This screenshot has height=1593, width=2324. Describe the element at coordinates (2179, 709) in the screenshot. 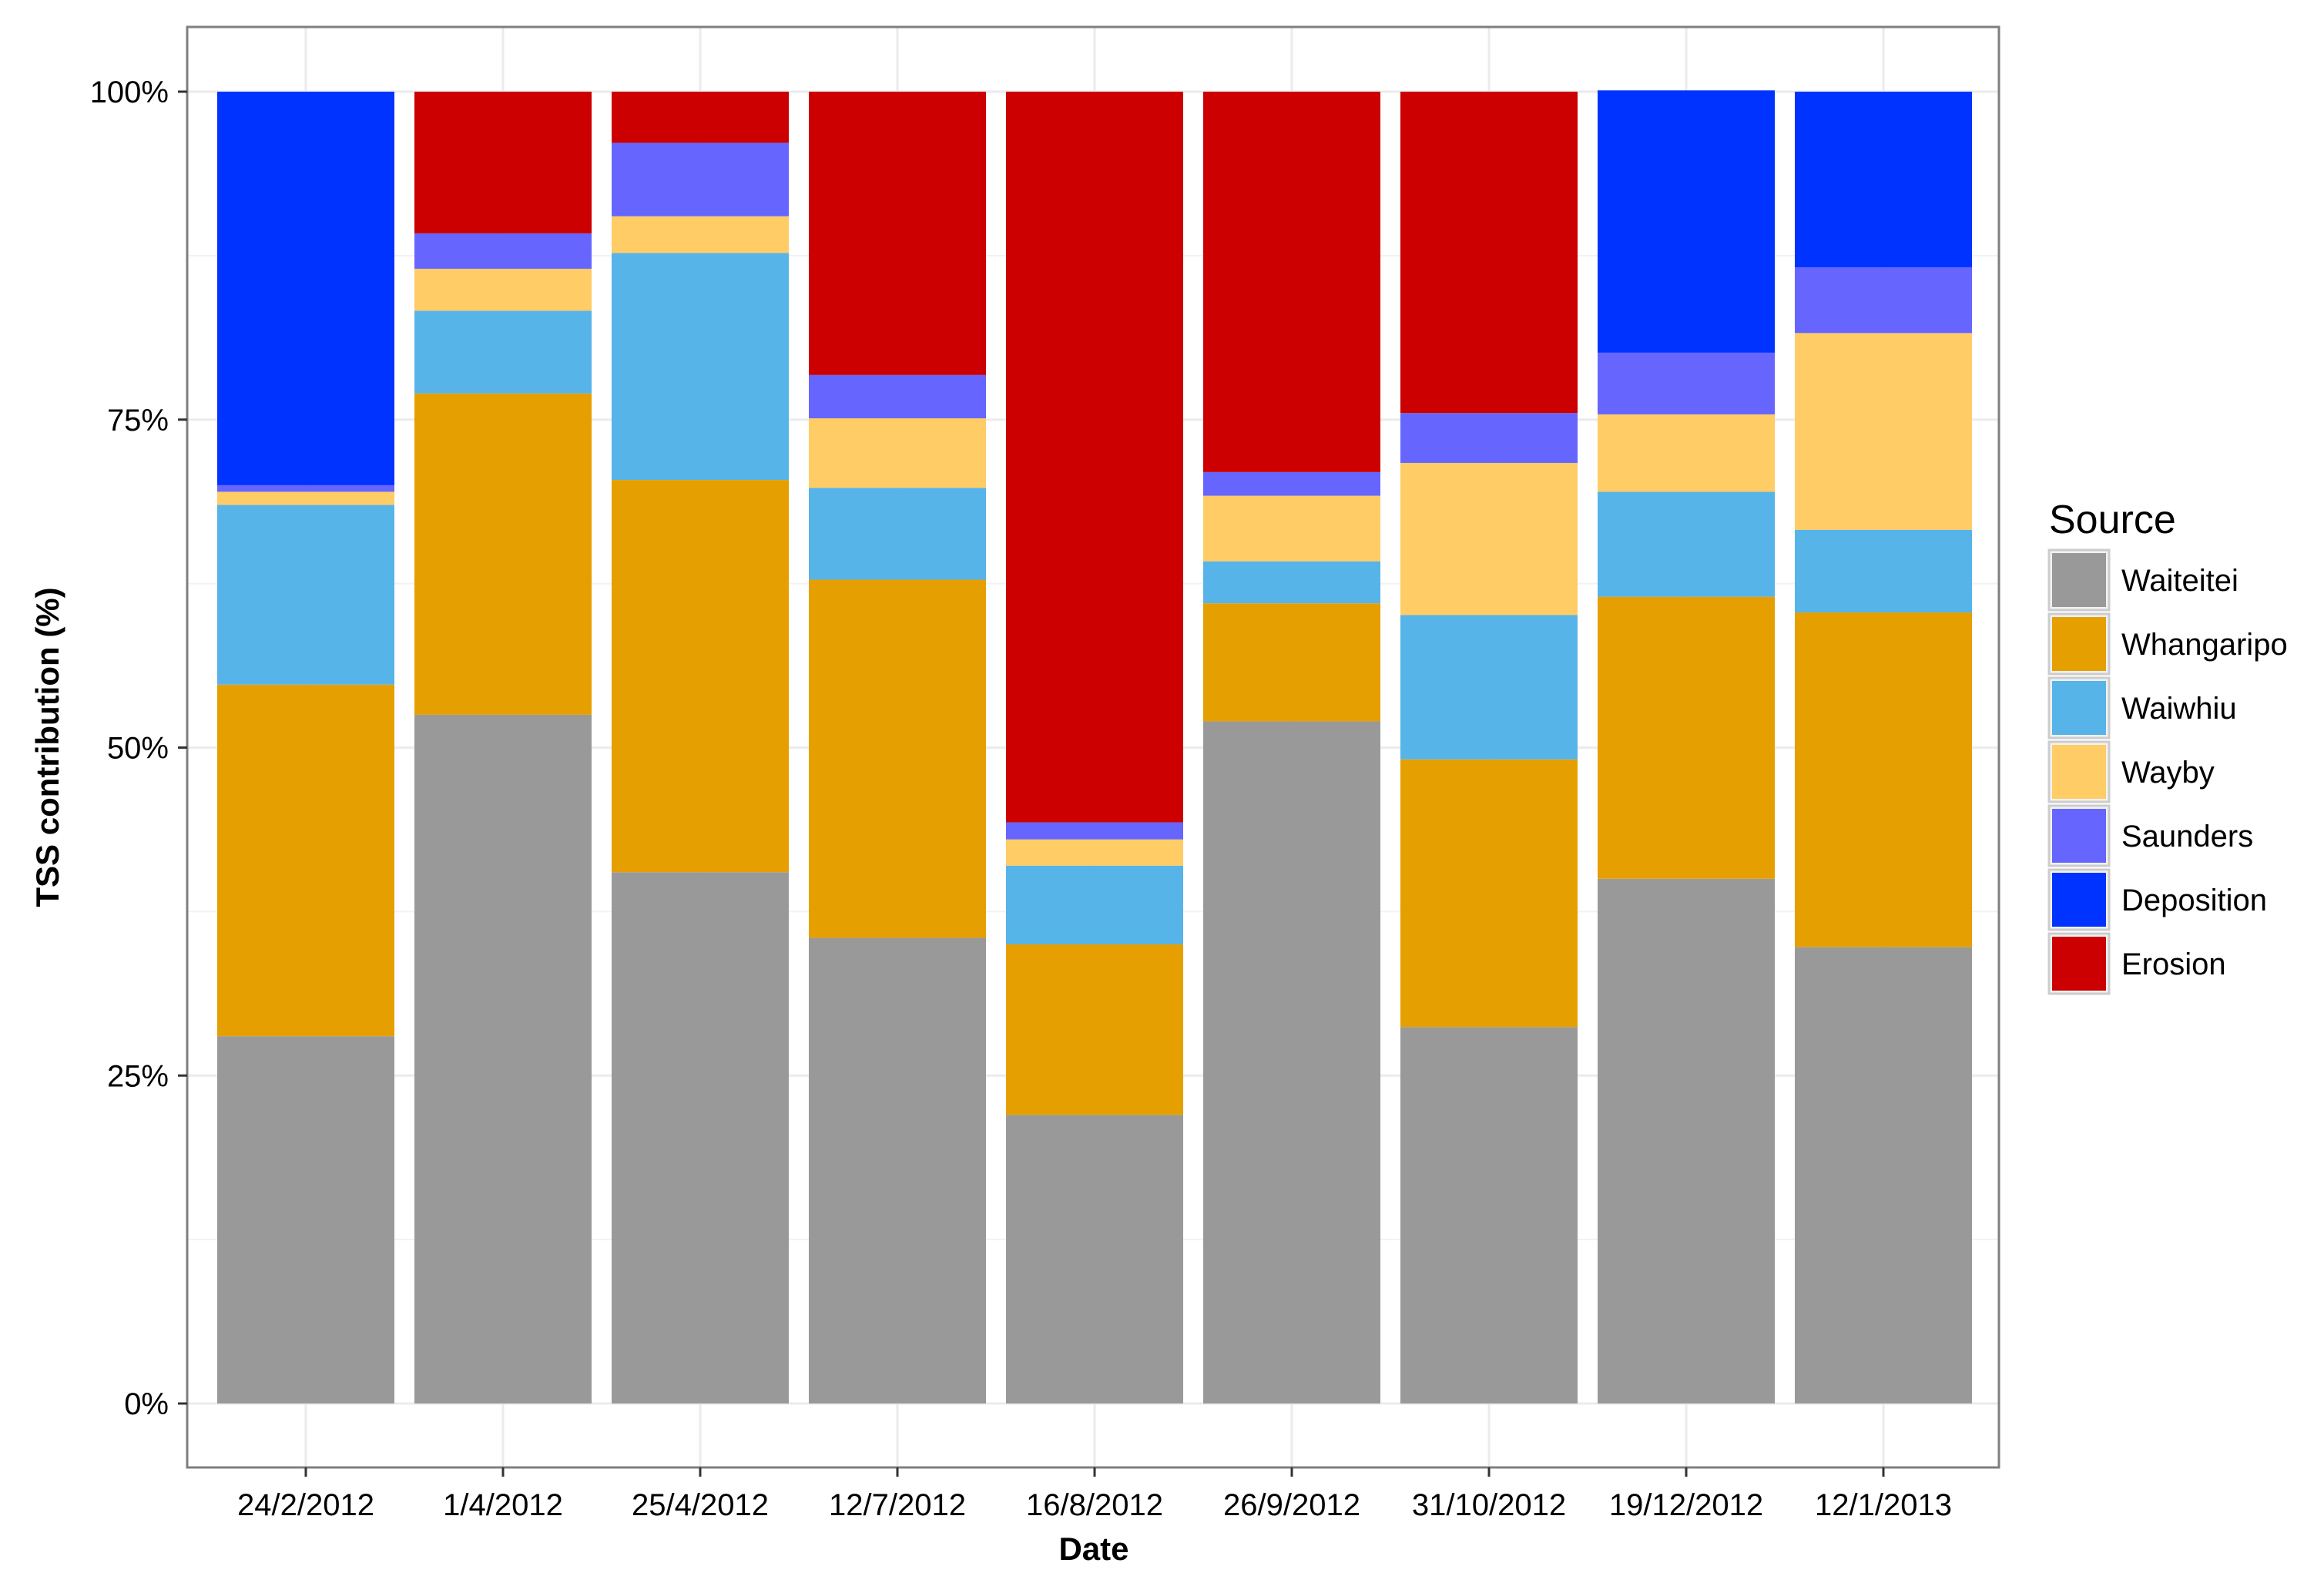

I see `legend-label: Waiwhiu` at that location.